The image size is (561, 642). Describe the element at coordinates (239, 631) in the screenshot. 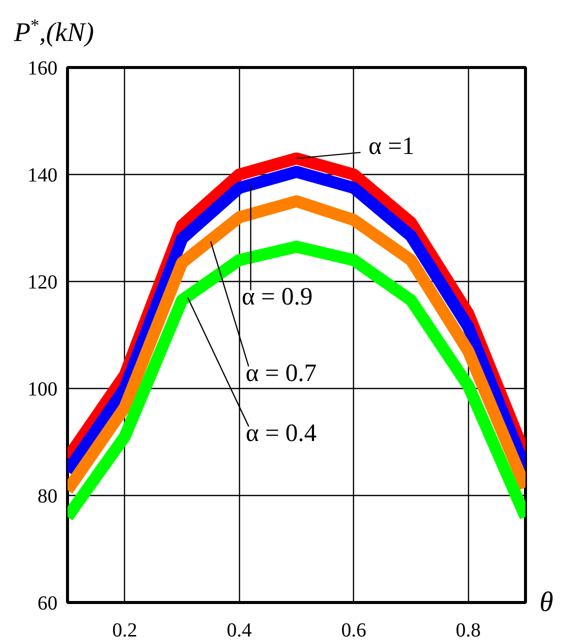

I see `x-tick-label: 0.4` at that location.